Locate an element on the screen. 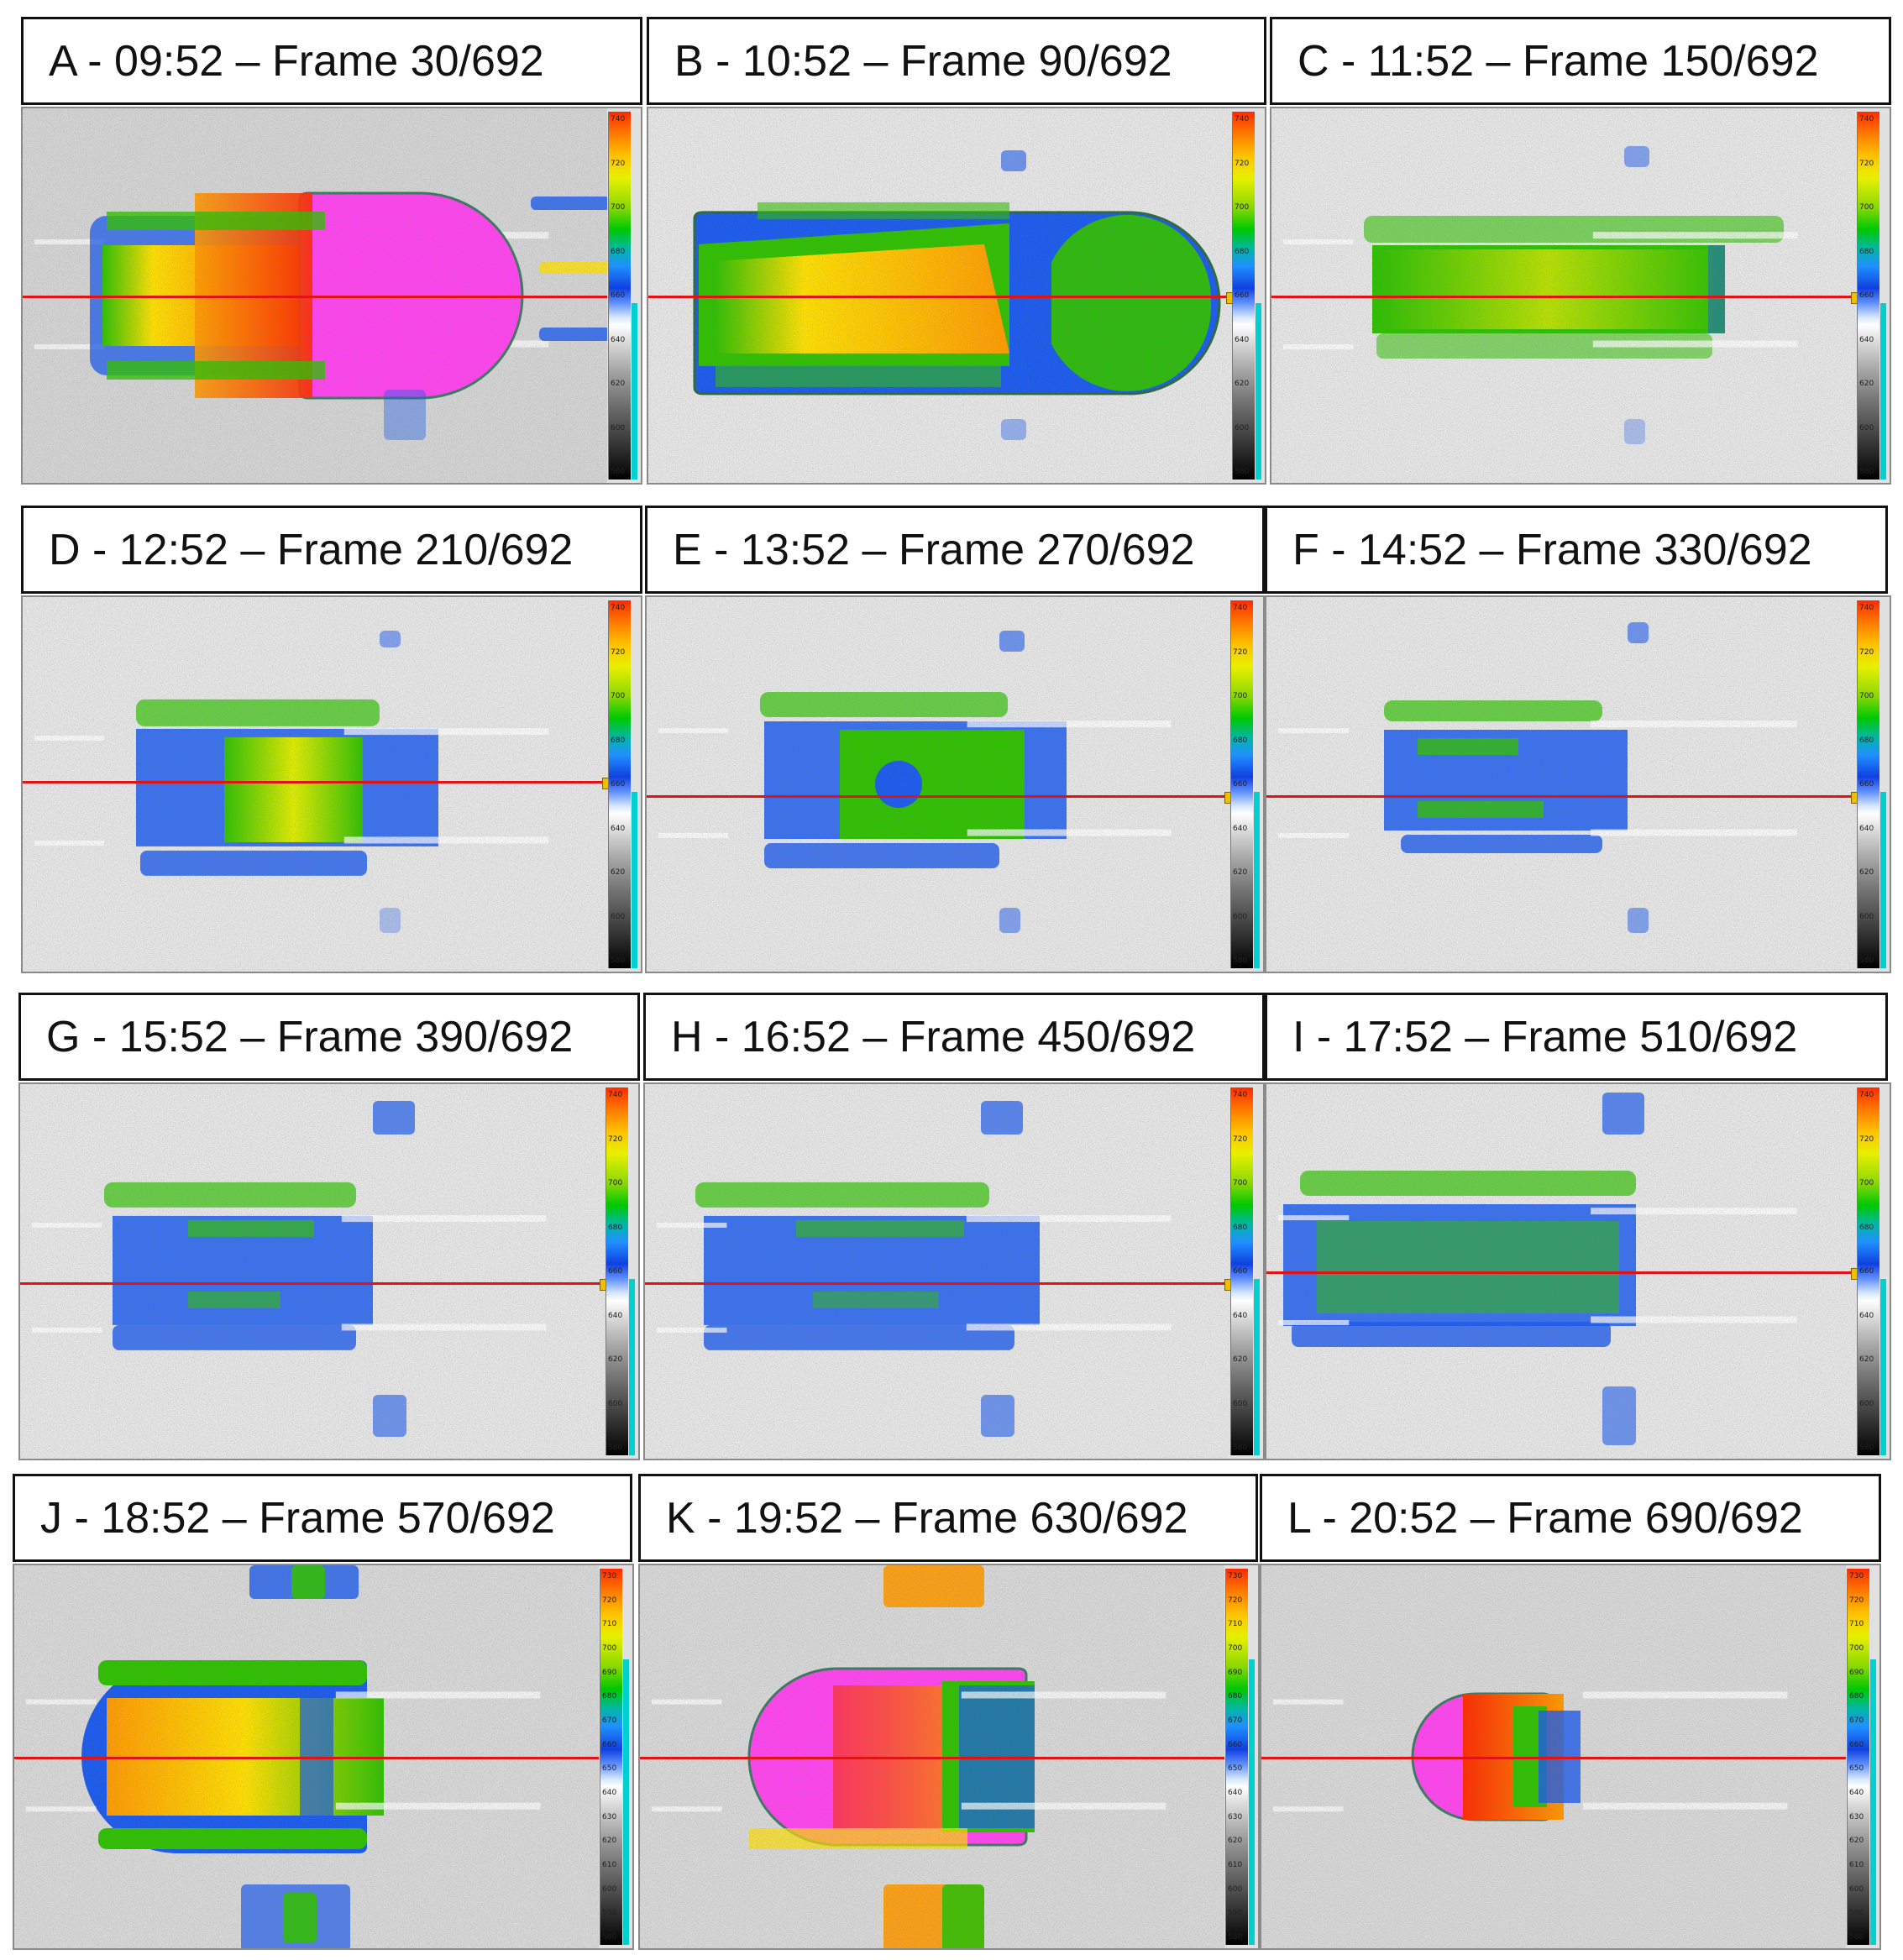 The height and width of the screenshot is (1960, 1903). scale-tick-label: 710 is located at coordinates (609, 1624).